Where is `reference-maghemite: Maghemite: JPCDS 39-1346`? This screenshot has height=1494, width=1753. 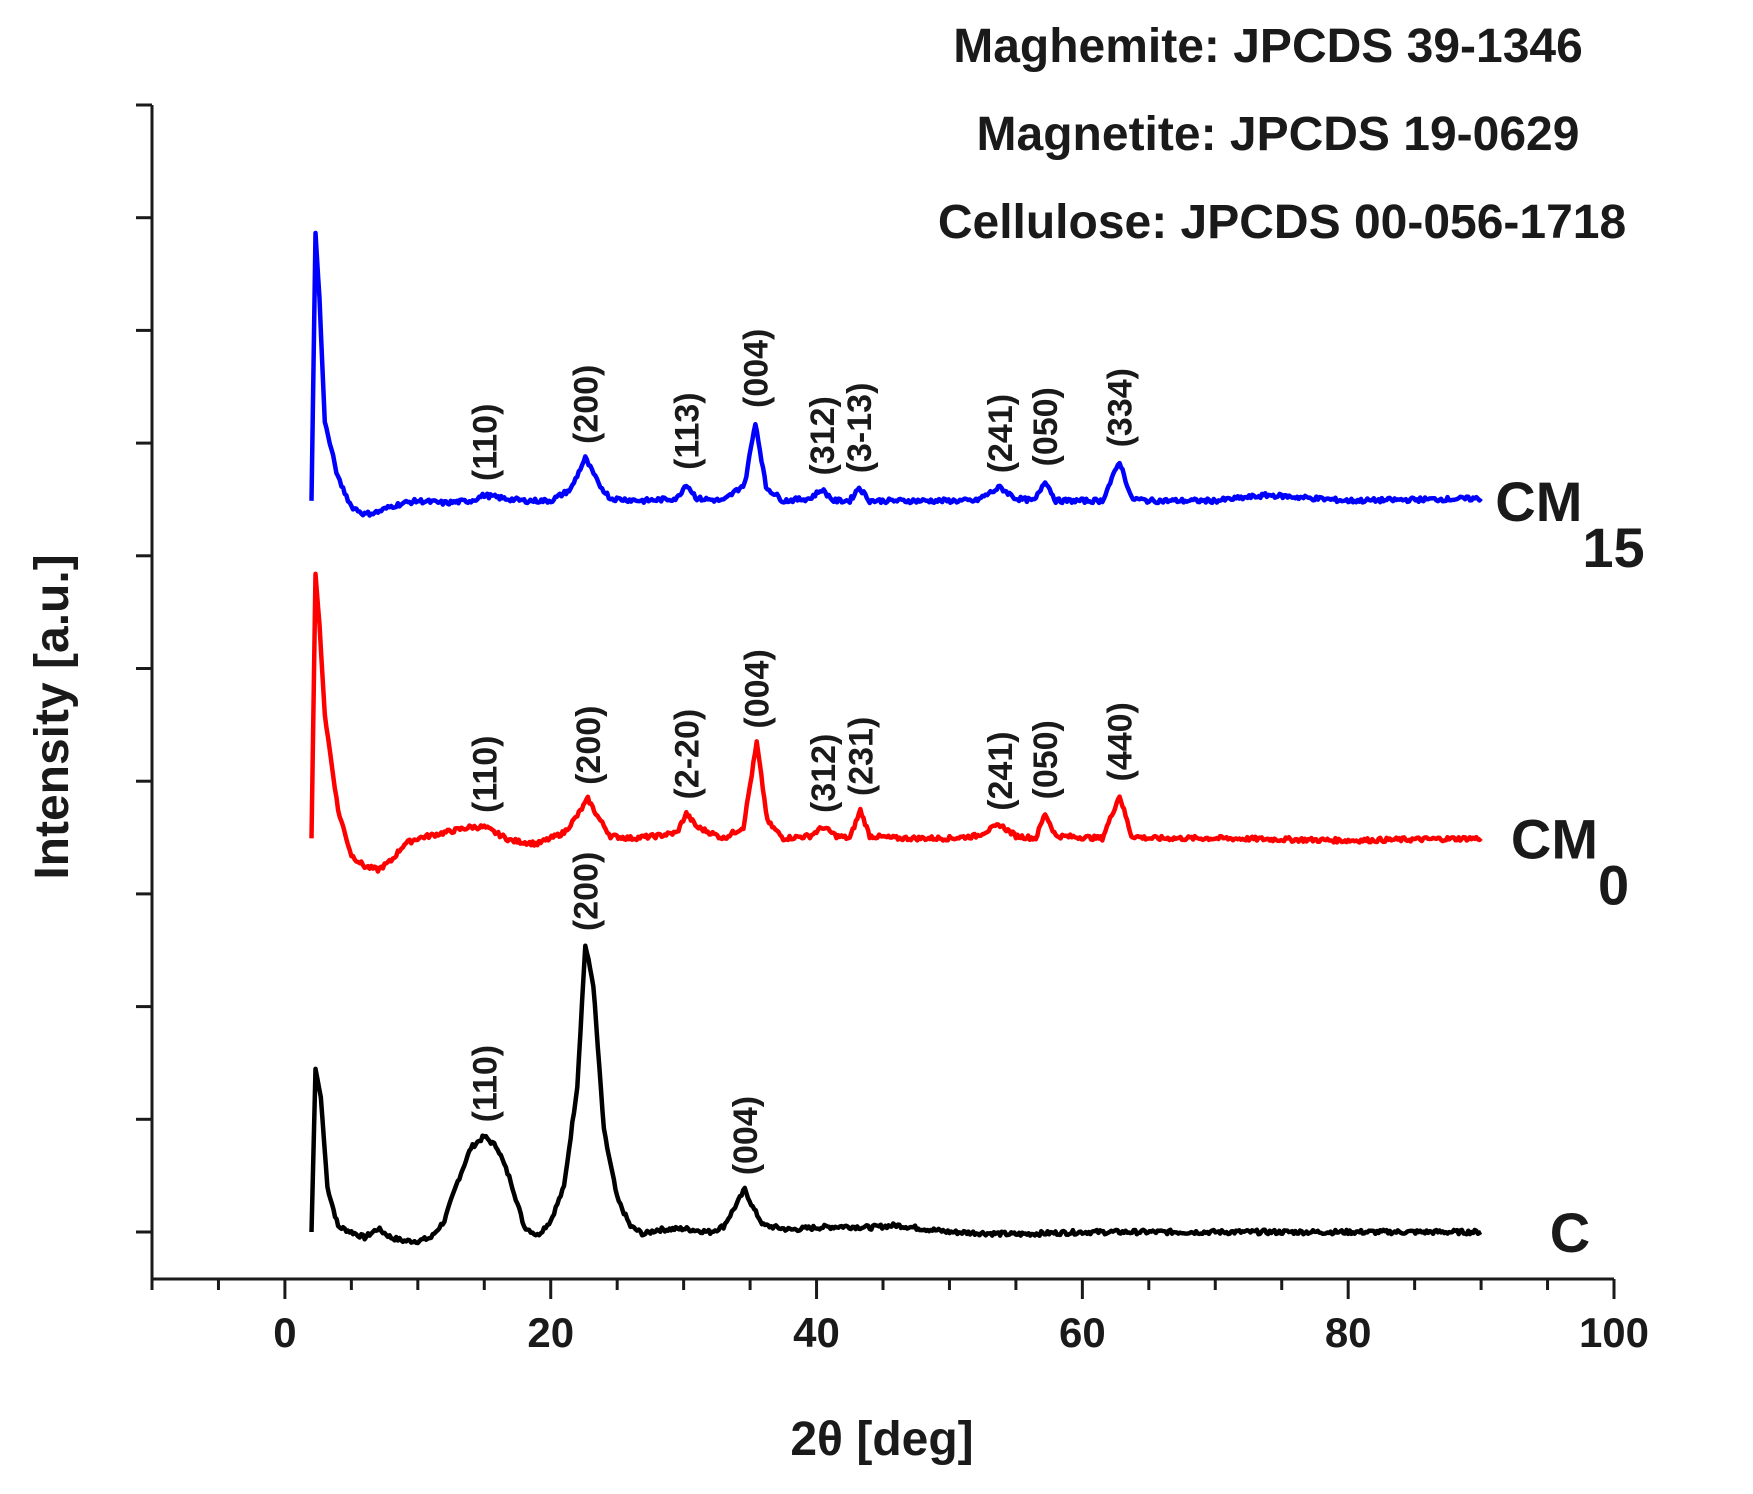 reference-maghemite: Maghemite: JPCDS 39-1346 is located at coordinates (1268, 46).